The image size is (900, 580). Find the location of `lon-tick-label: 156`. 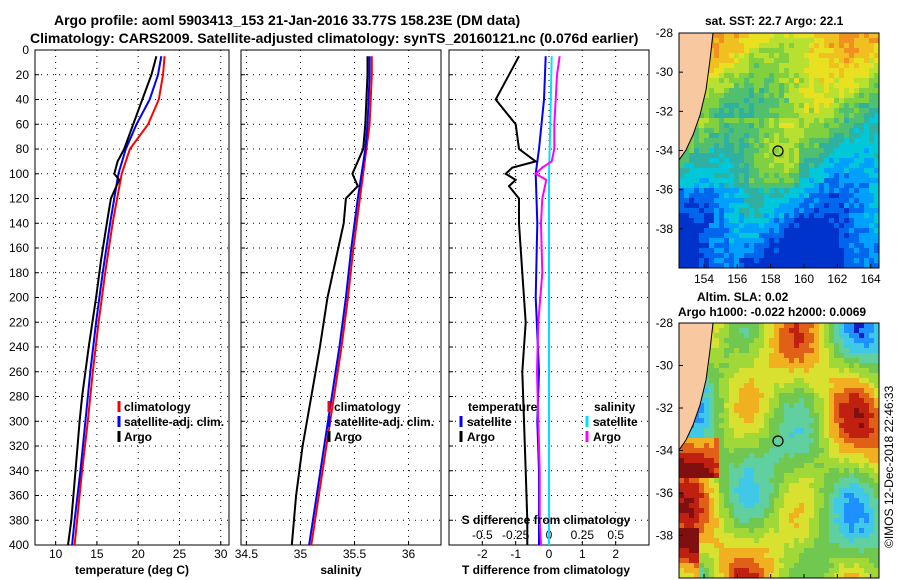

lon-tick-label: 156 is located at coordinates (737, 279).